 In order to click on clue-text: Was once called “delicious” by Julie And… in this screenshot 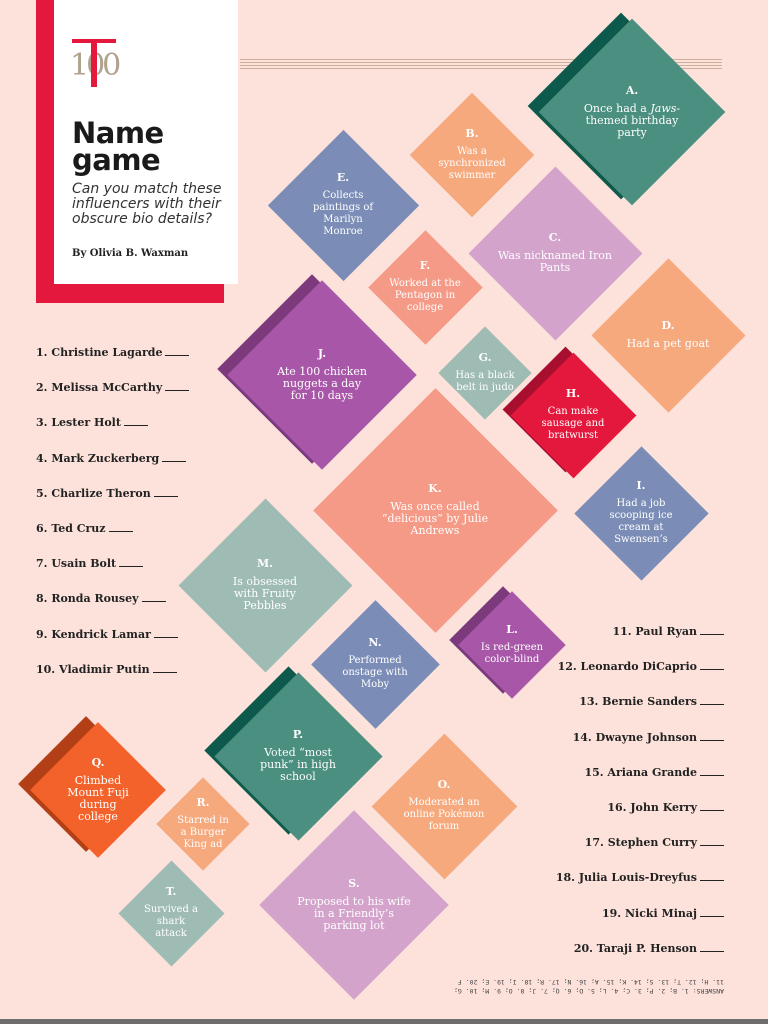, I will do `click(435, 518)`.